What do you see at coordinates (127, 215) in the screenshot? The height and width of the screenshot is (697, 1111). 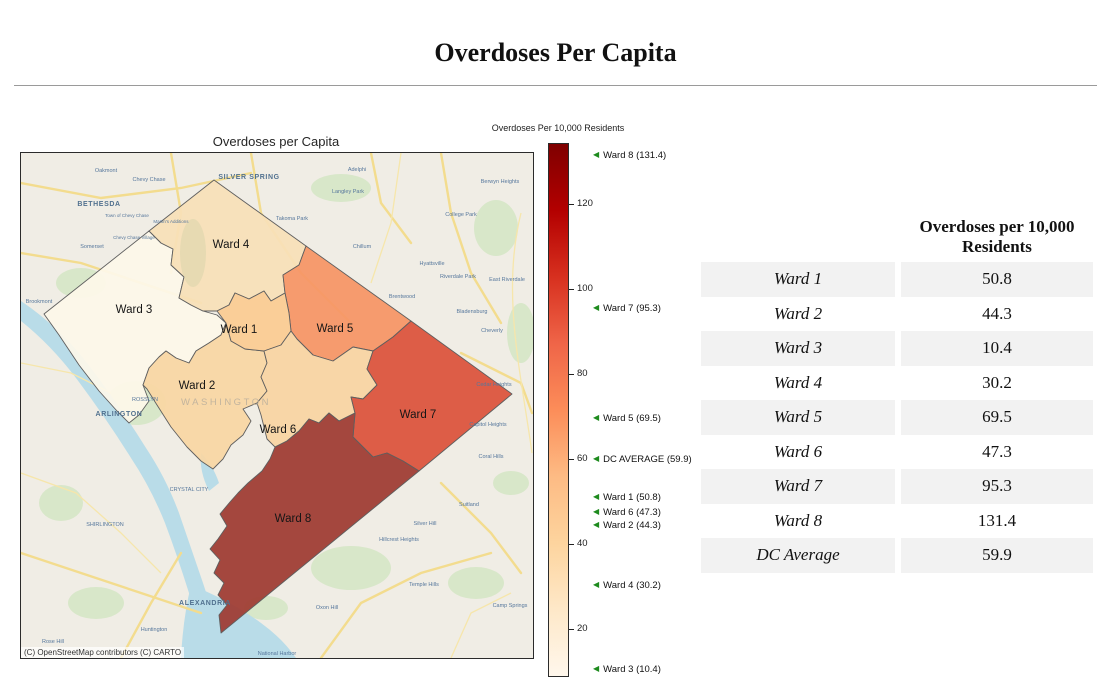 I see `place-label: Town of Chevy Chase` at bounding box center [127, 215].